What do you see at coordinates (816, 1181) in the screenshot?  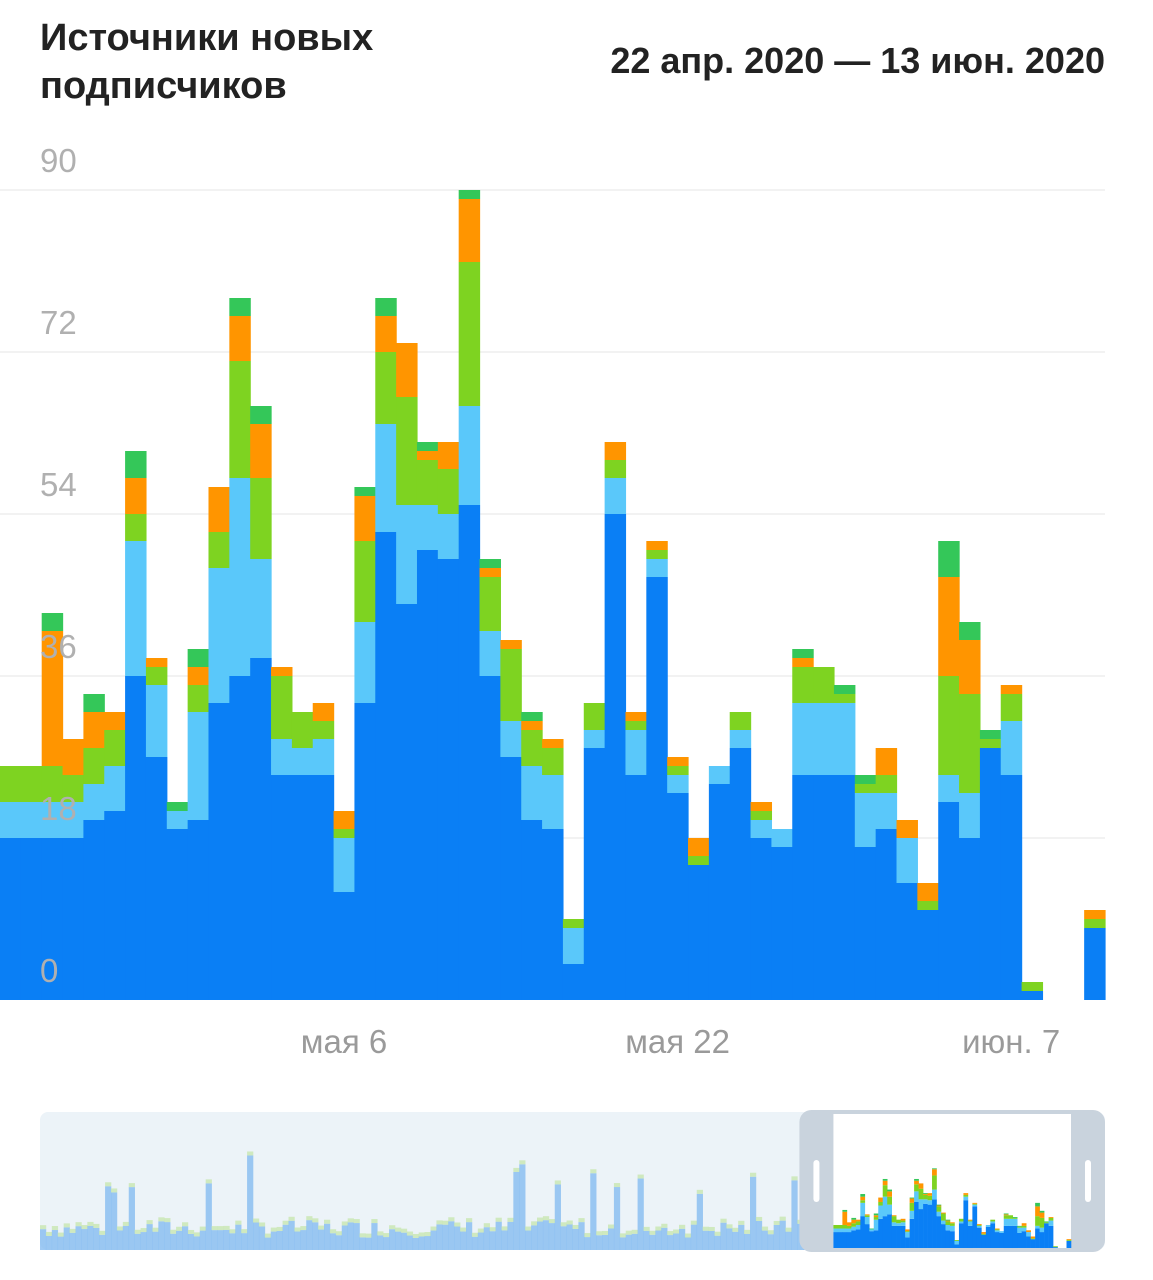 I see `navigator-left-handle` at bounding box center [816, 1181].